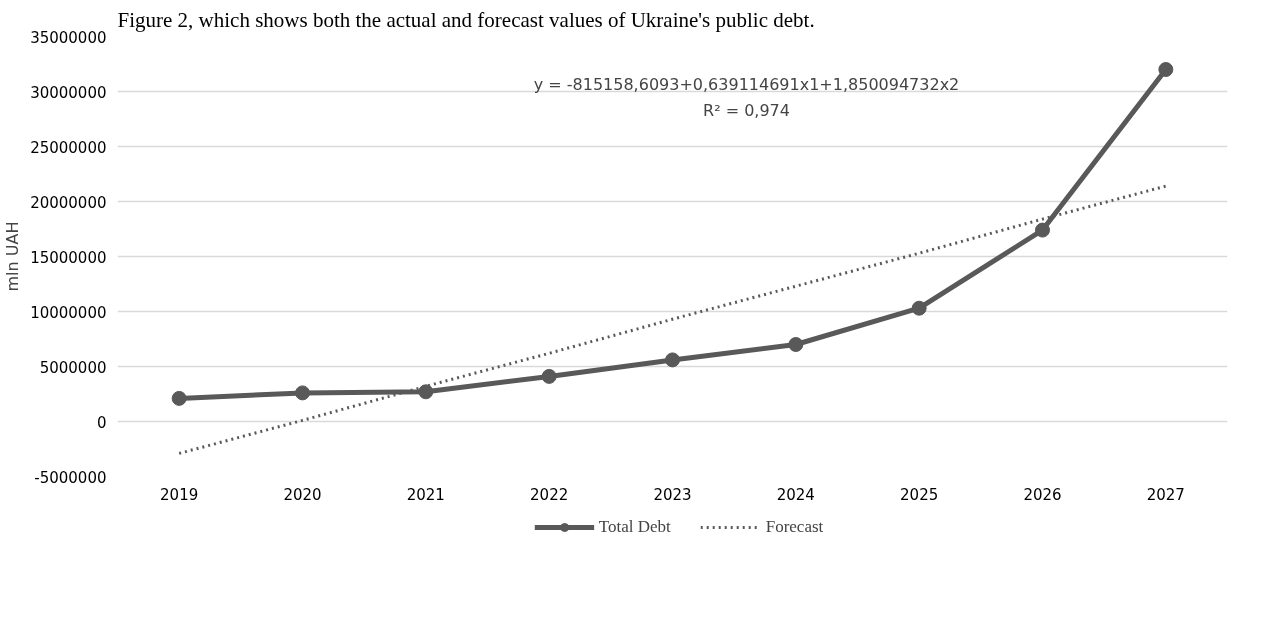 This screenshot has width=1283, height=624. What do you see at coordinates (1042, 494) in the screenshot?
I see `x-tick-label: 2026` at bounding box center [1042, 494].